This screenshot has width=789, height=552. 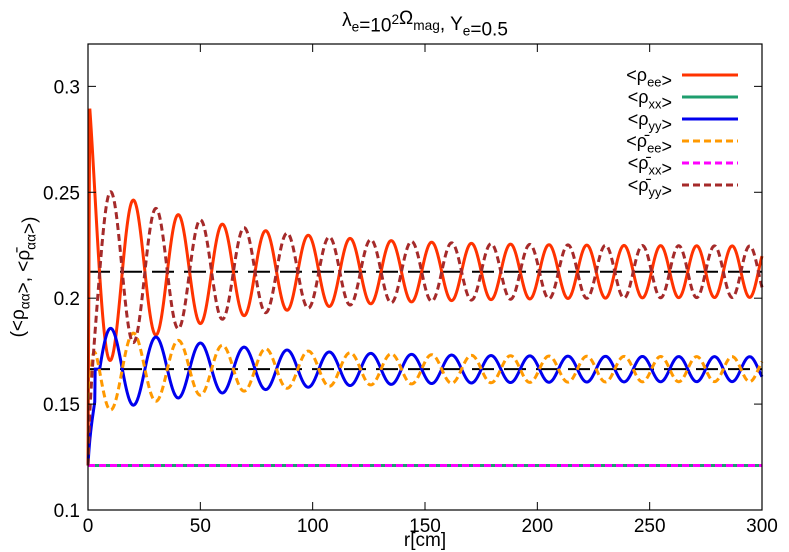 What do you see at coordinates (649, 143) in the screenshot?
I see `legend-label-4: <ρ̄ee>` at bounding box center [649, 143].